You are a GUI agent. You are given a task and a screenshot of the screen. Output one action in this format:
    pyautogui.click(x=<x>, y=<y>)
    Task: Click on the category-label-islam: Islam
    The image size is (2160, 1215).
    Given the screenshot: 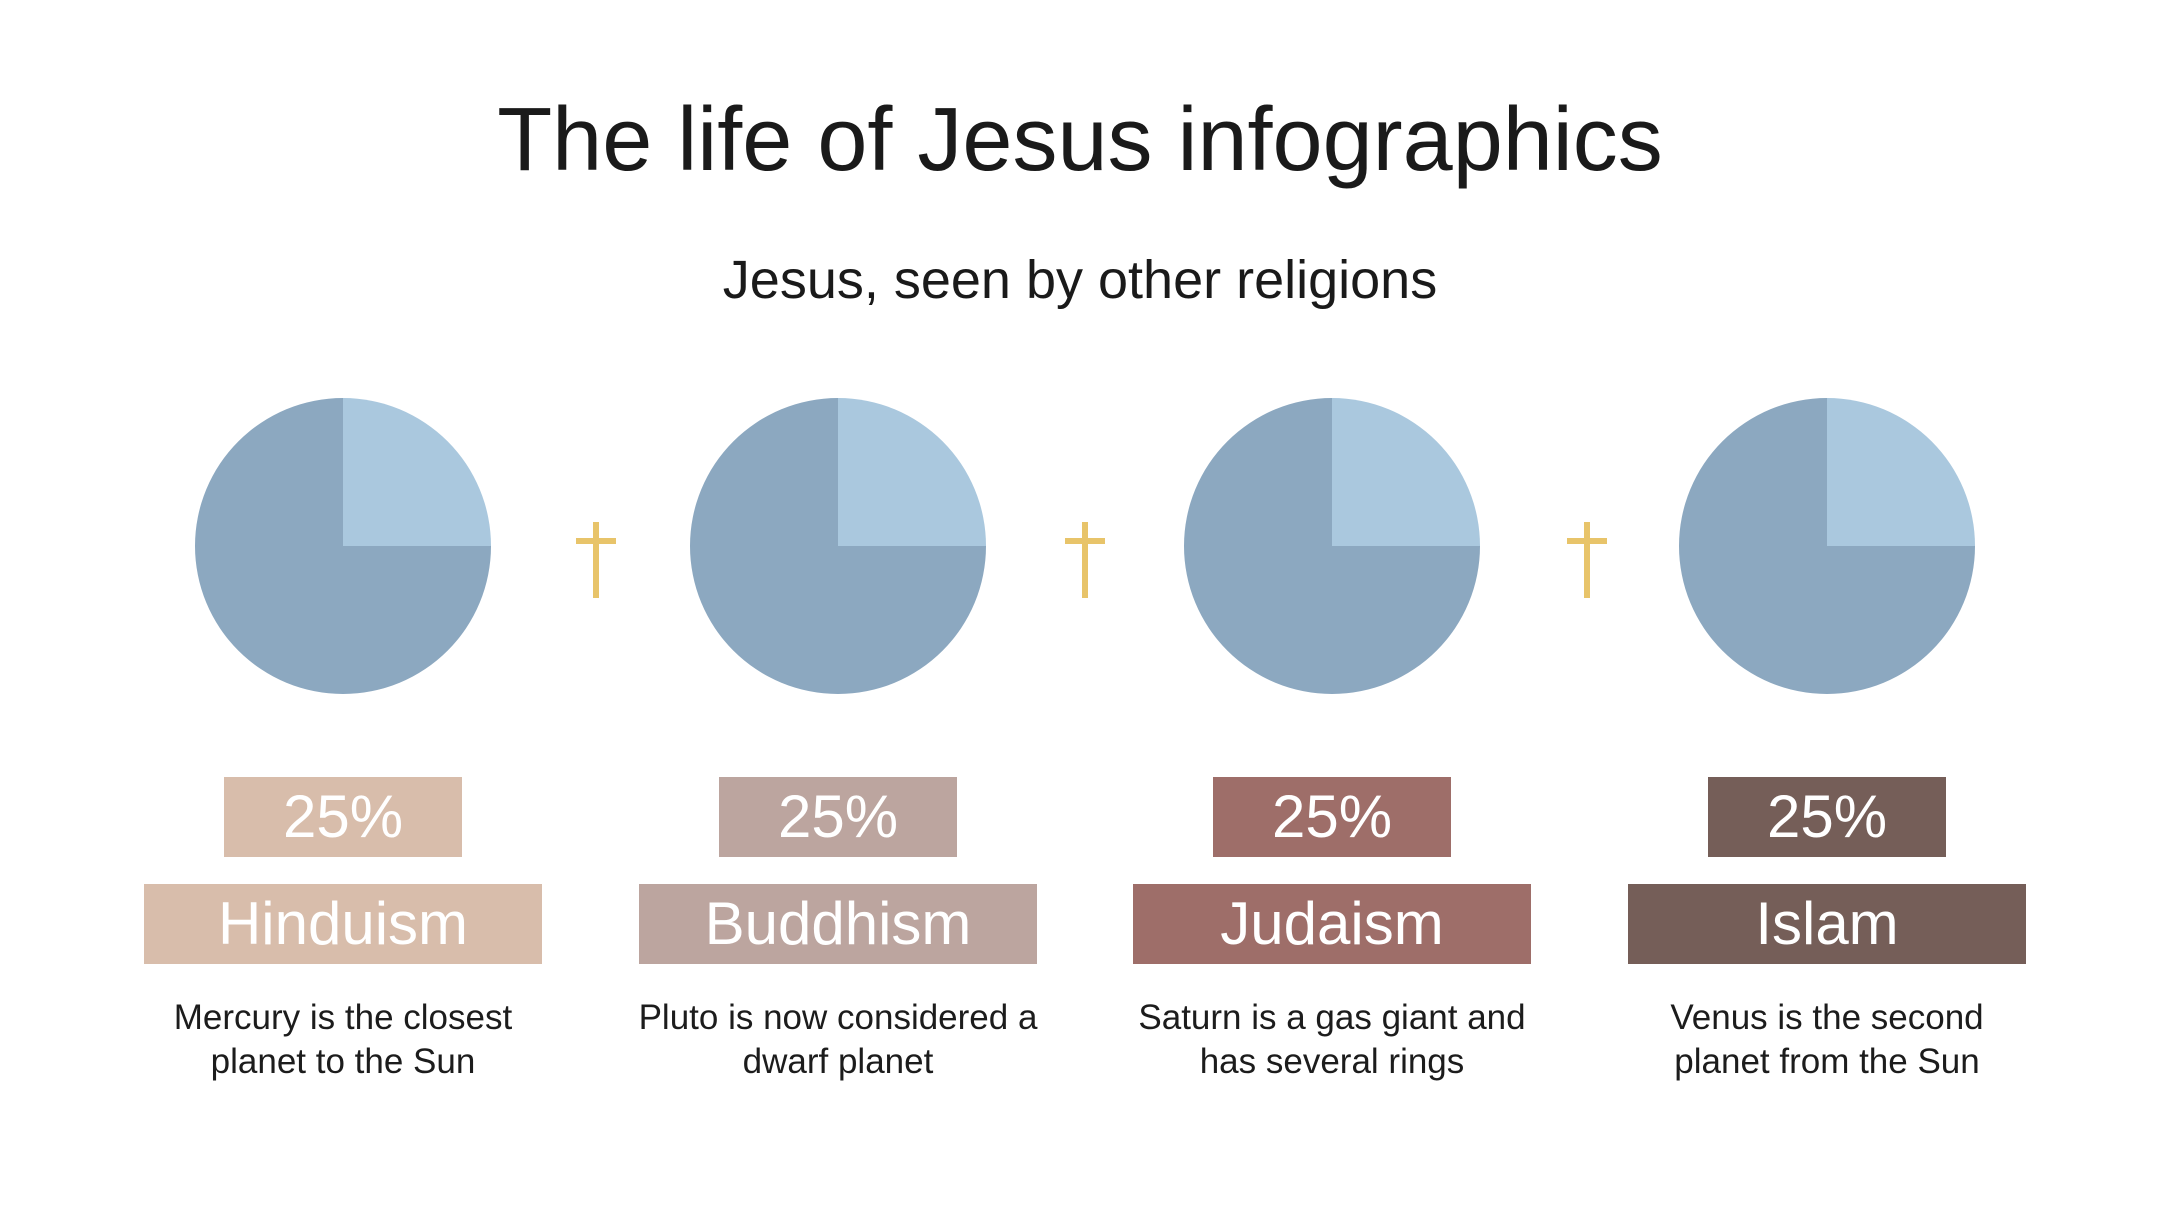 What is the action you would take?
    pyautogui.click(x=1827, y=924)
    